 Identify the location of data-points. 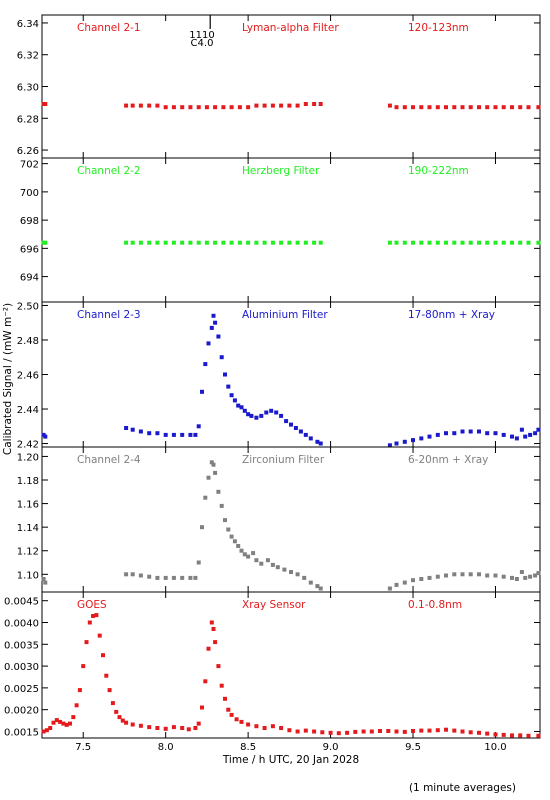
(291, 525).